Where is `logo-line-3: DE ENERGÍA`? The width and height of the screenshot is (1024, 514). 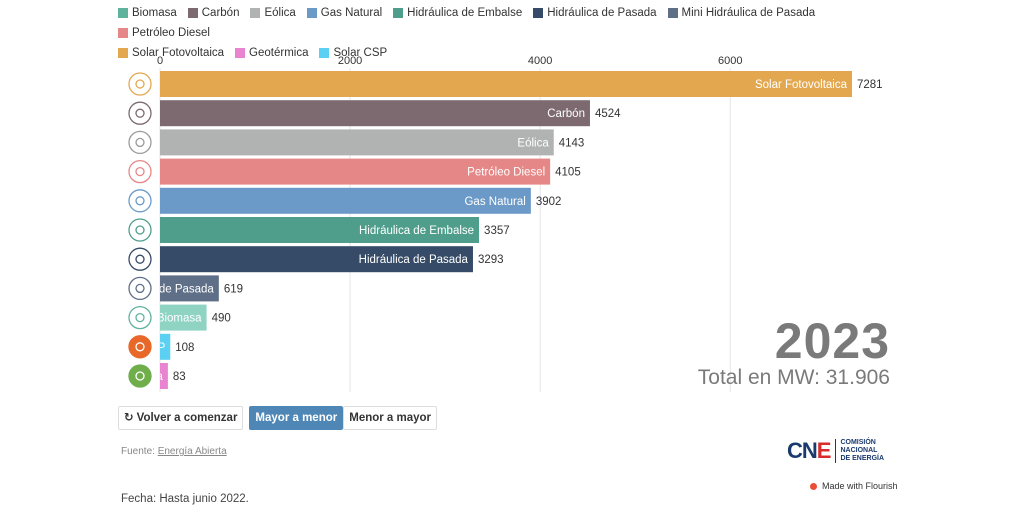 logo-line-3: DE ENERGÍA is located at coordinates (862, 458).